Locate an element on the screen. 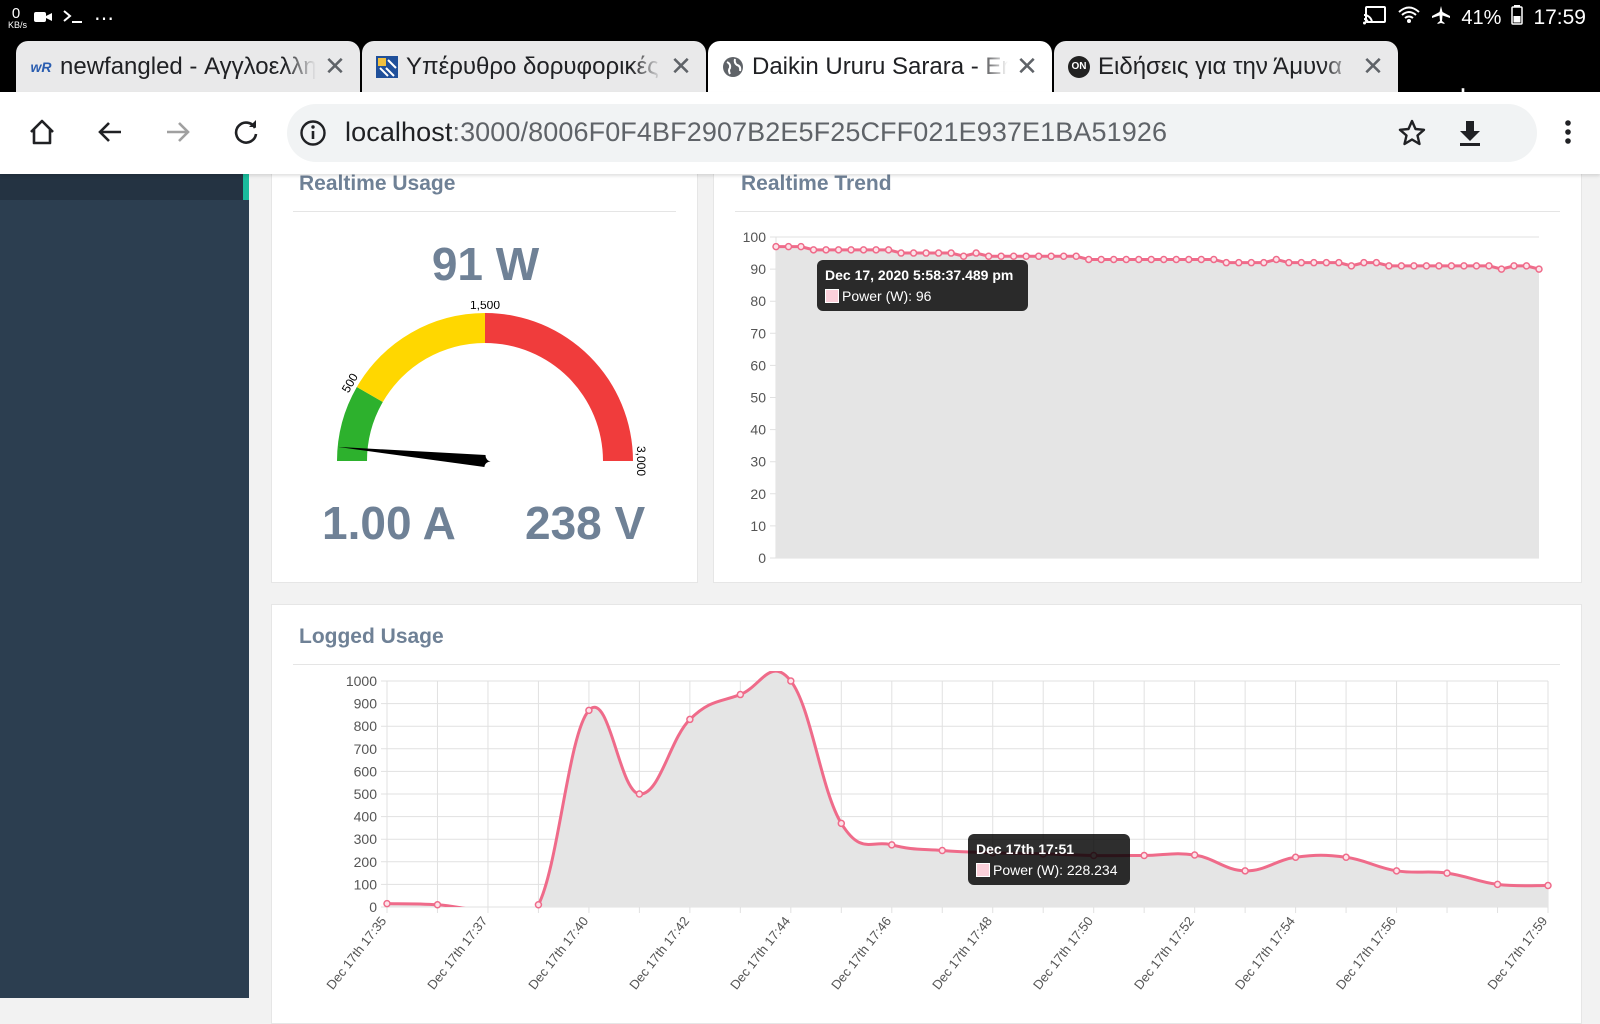  tab-wordreference: wR newfangled - Αγγλοελληνικό ✕ is located at coordinates (188, 66).